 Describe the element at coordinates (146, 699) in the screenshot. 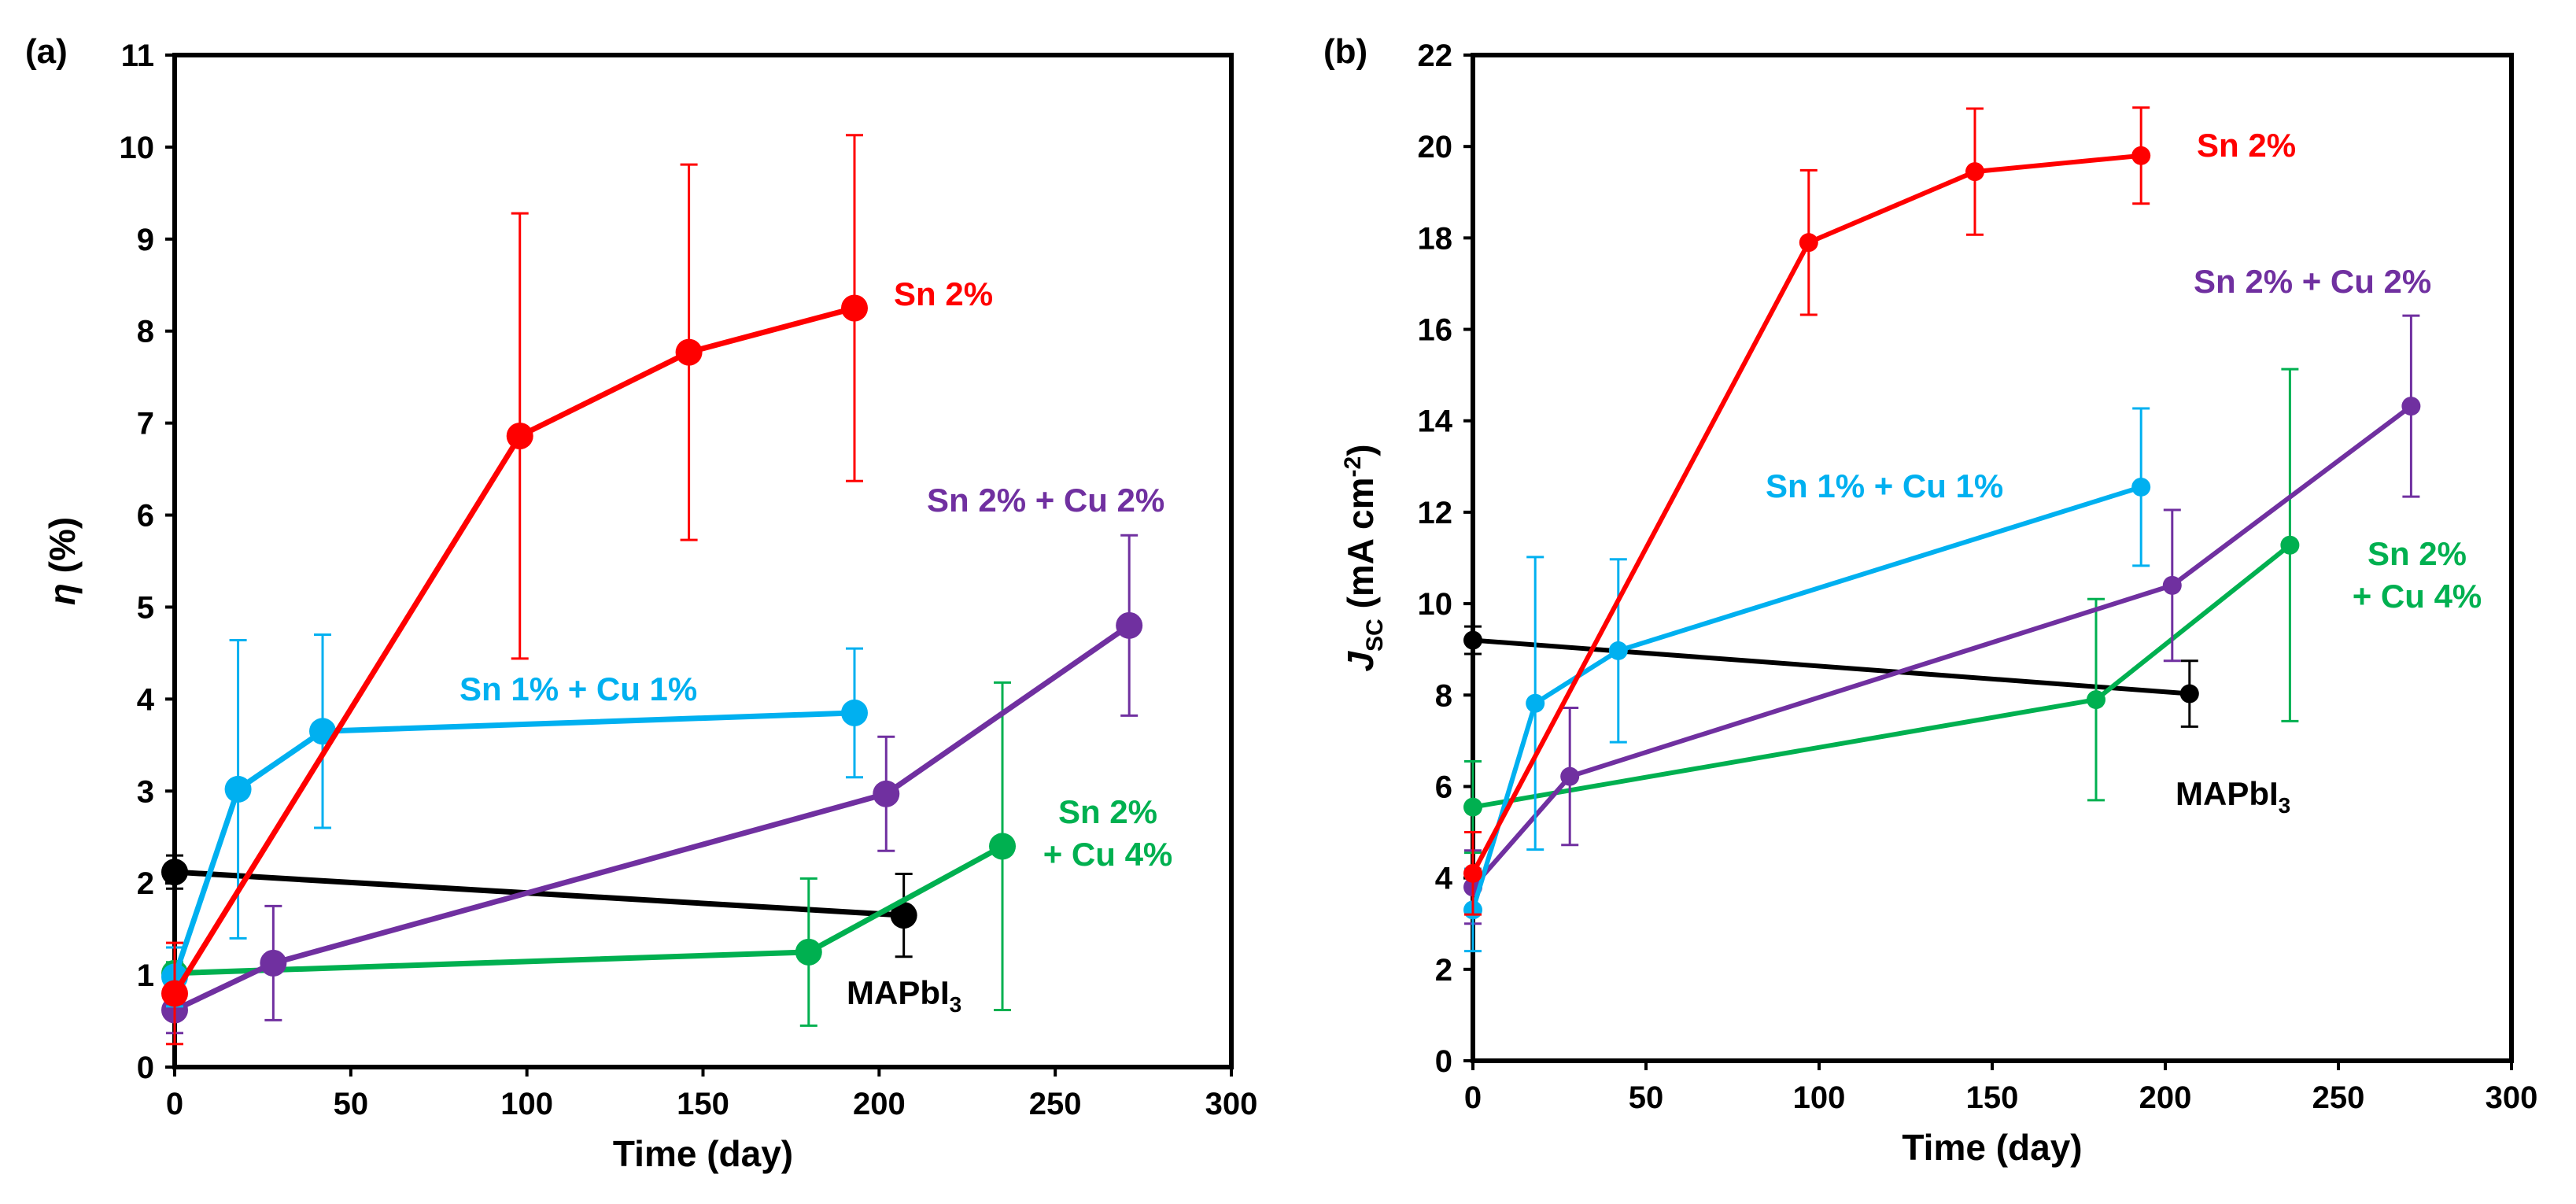

I see `y-tick-label: 4` at that location.